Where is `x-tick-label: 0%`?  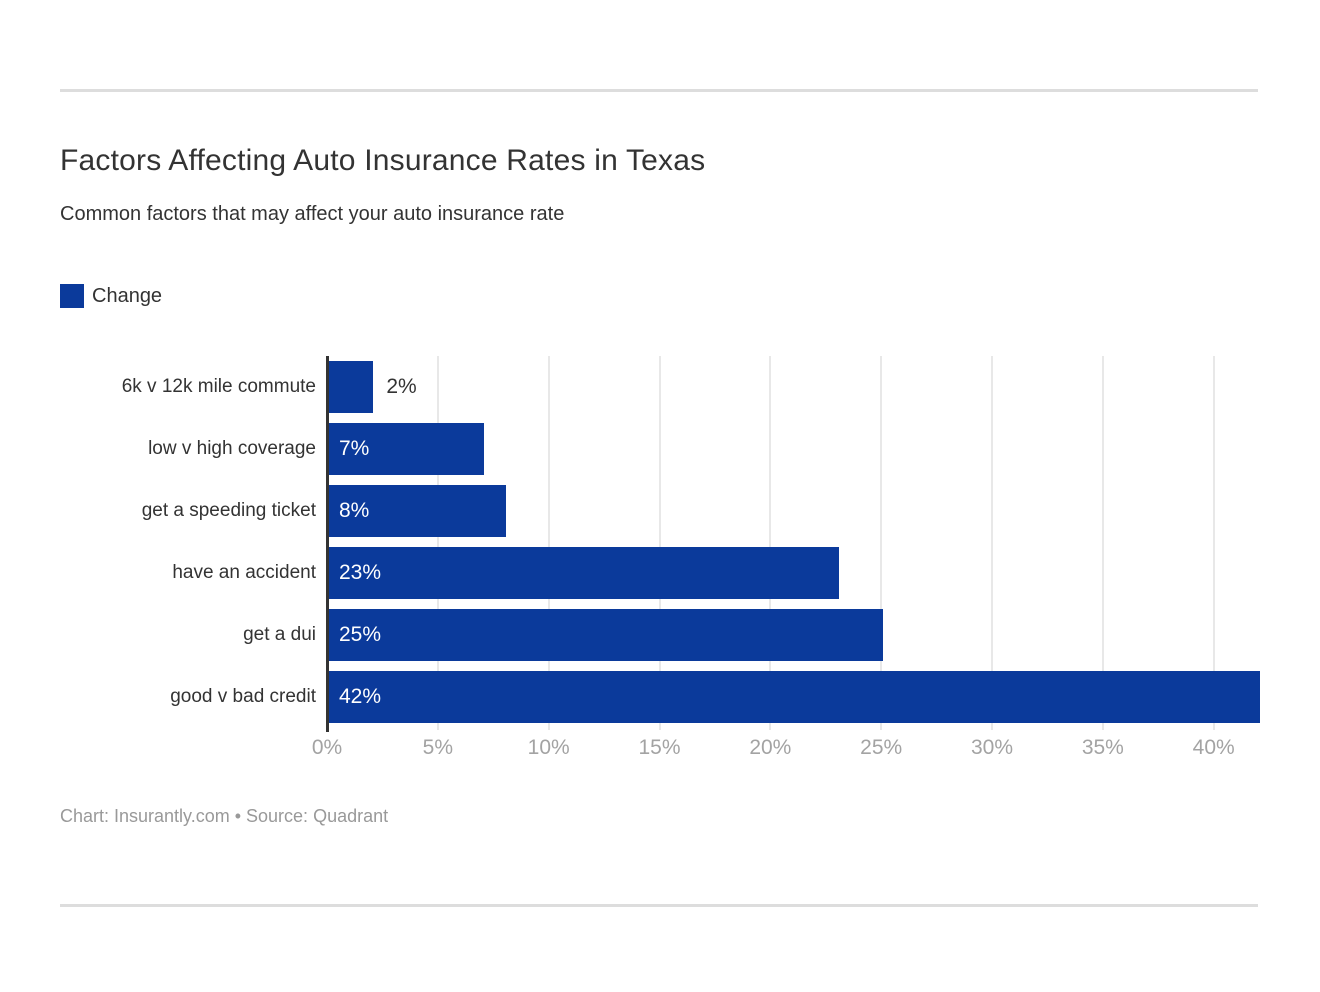
x-tick-label: 0% is located at coordinates (327, 747).